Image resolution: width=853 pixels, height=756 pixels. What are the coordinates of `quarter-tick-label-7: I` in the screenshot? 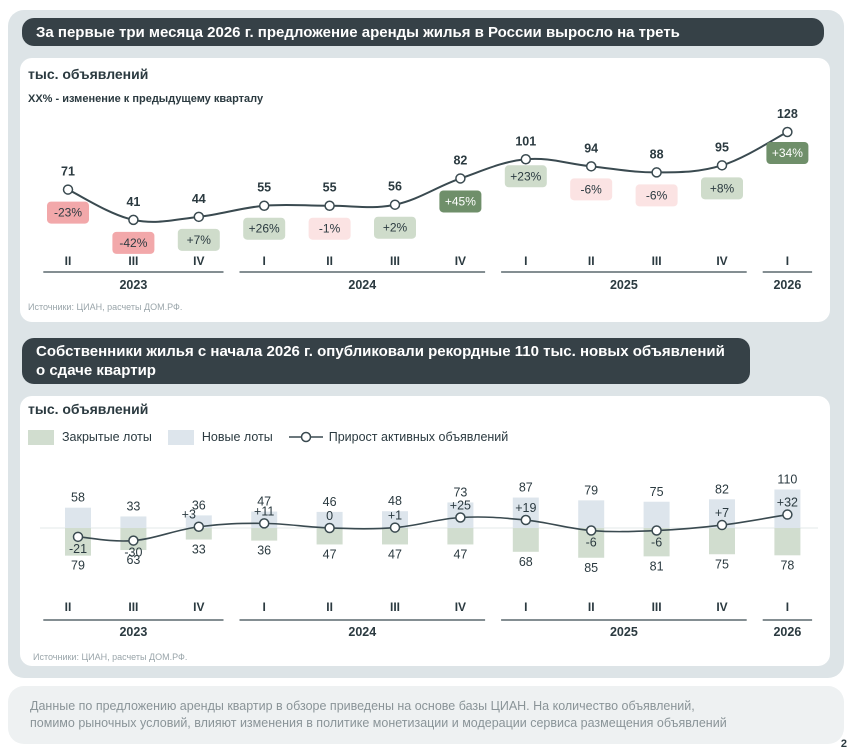 It's located at (525, 261).